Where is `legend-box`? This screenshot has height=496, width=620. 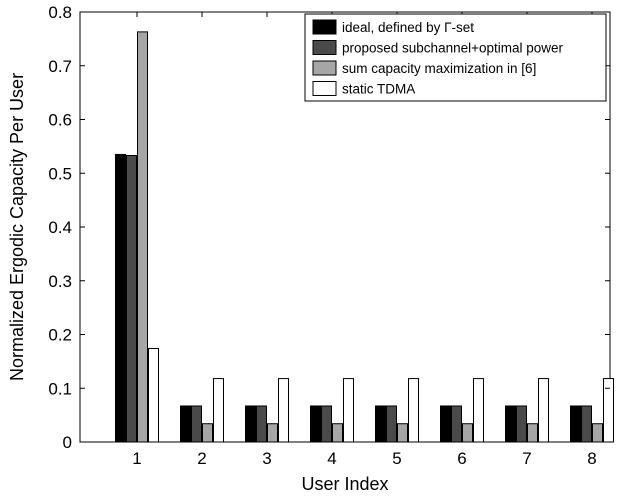 legend-box is located at coordinates (455, 57).